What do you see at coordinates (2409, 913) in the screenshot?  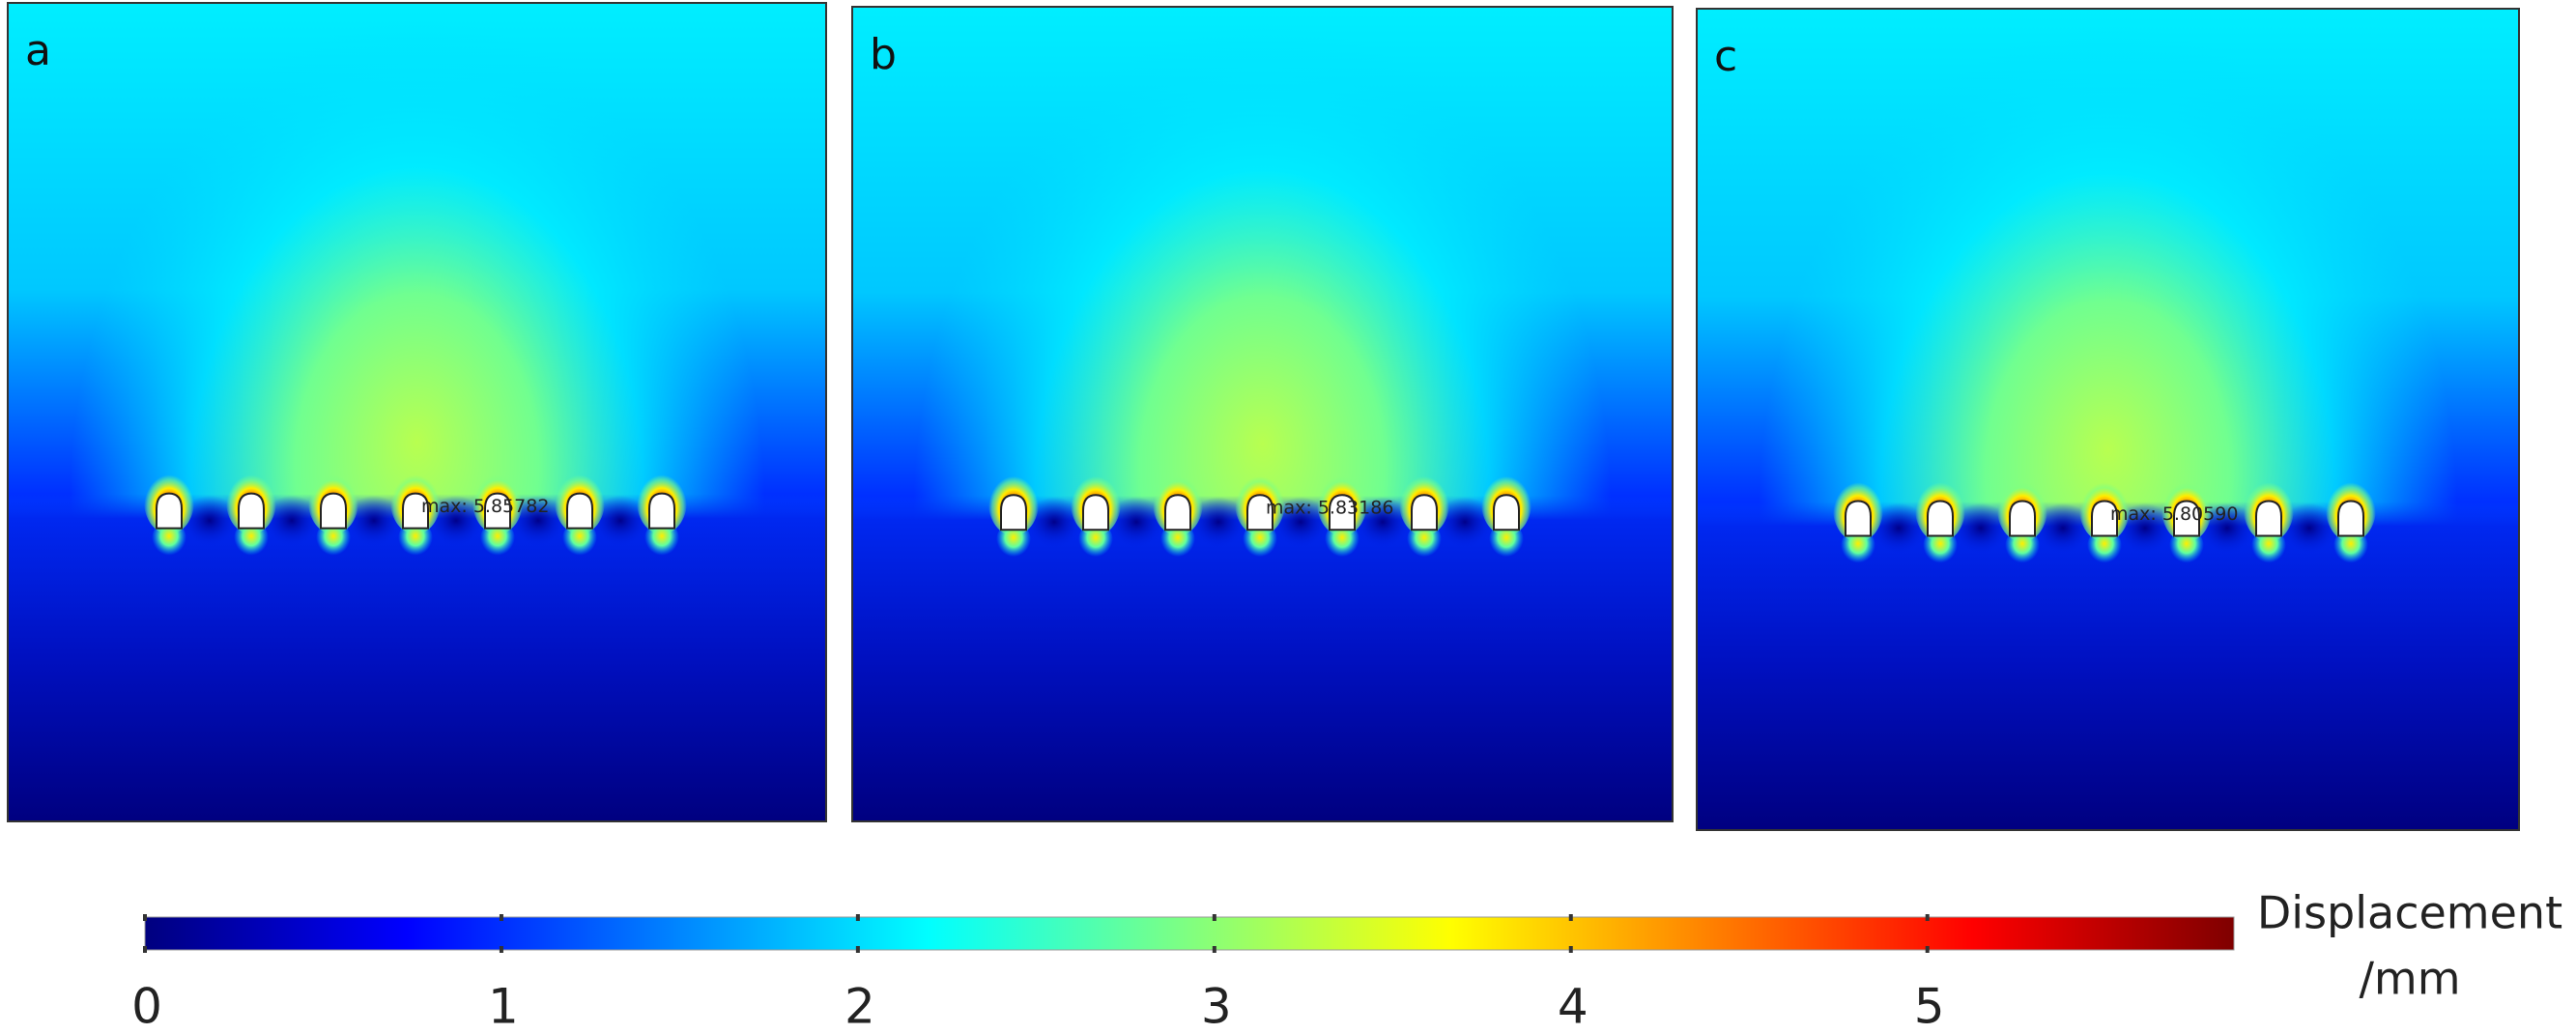 I see `colorbar-label: Displacement` at bounding box center [2409, 913].